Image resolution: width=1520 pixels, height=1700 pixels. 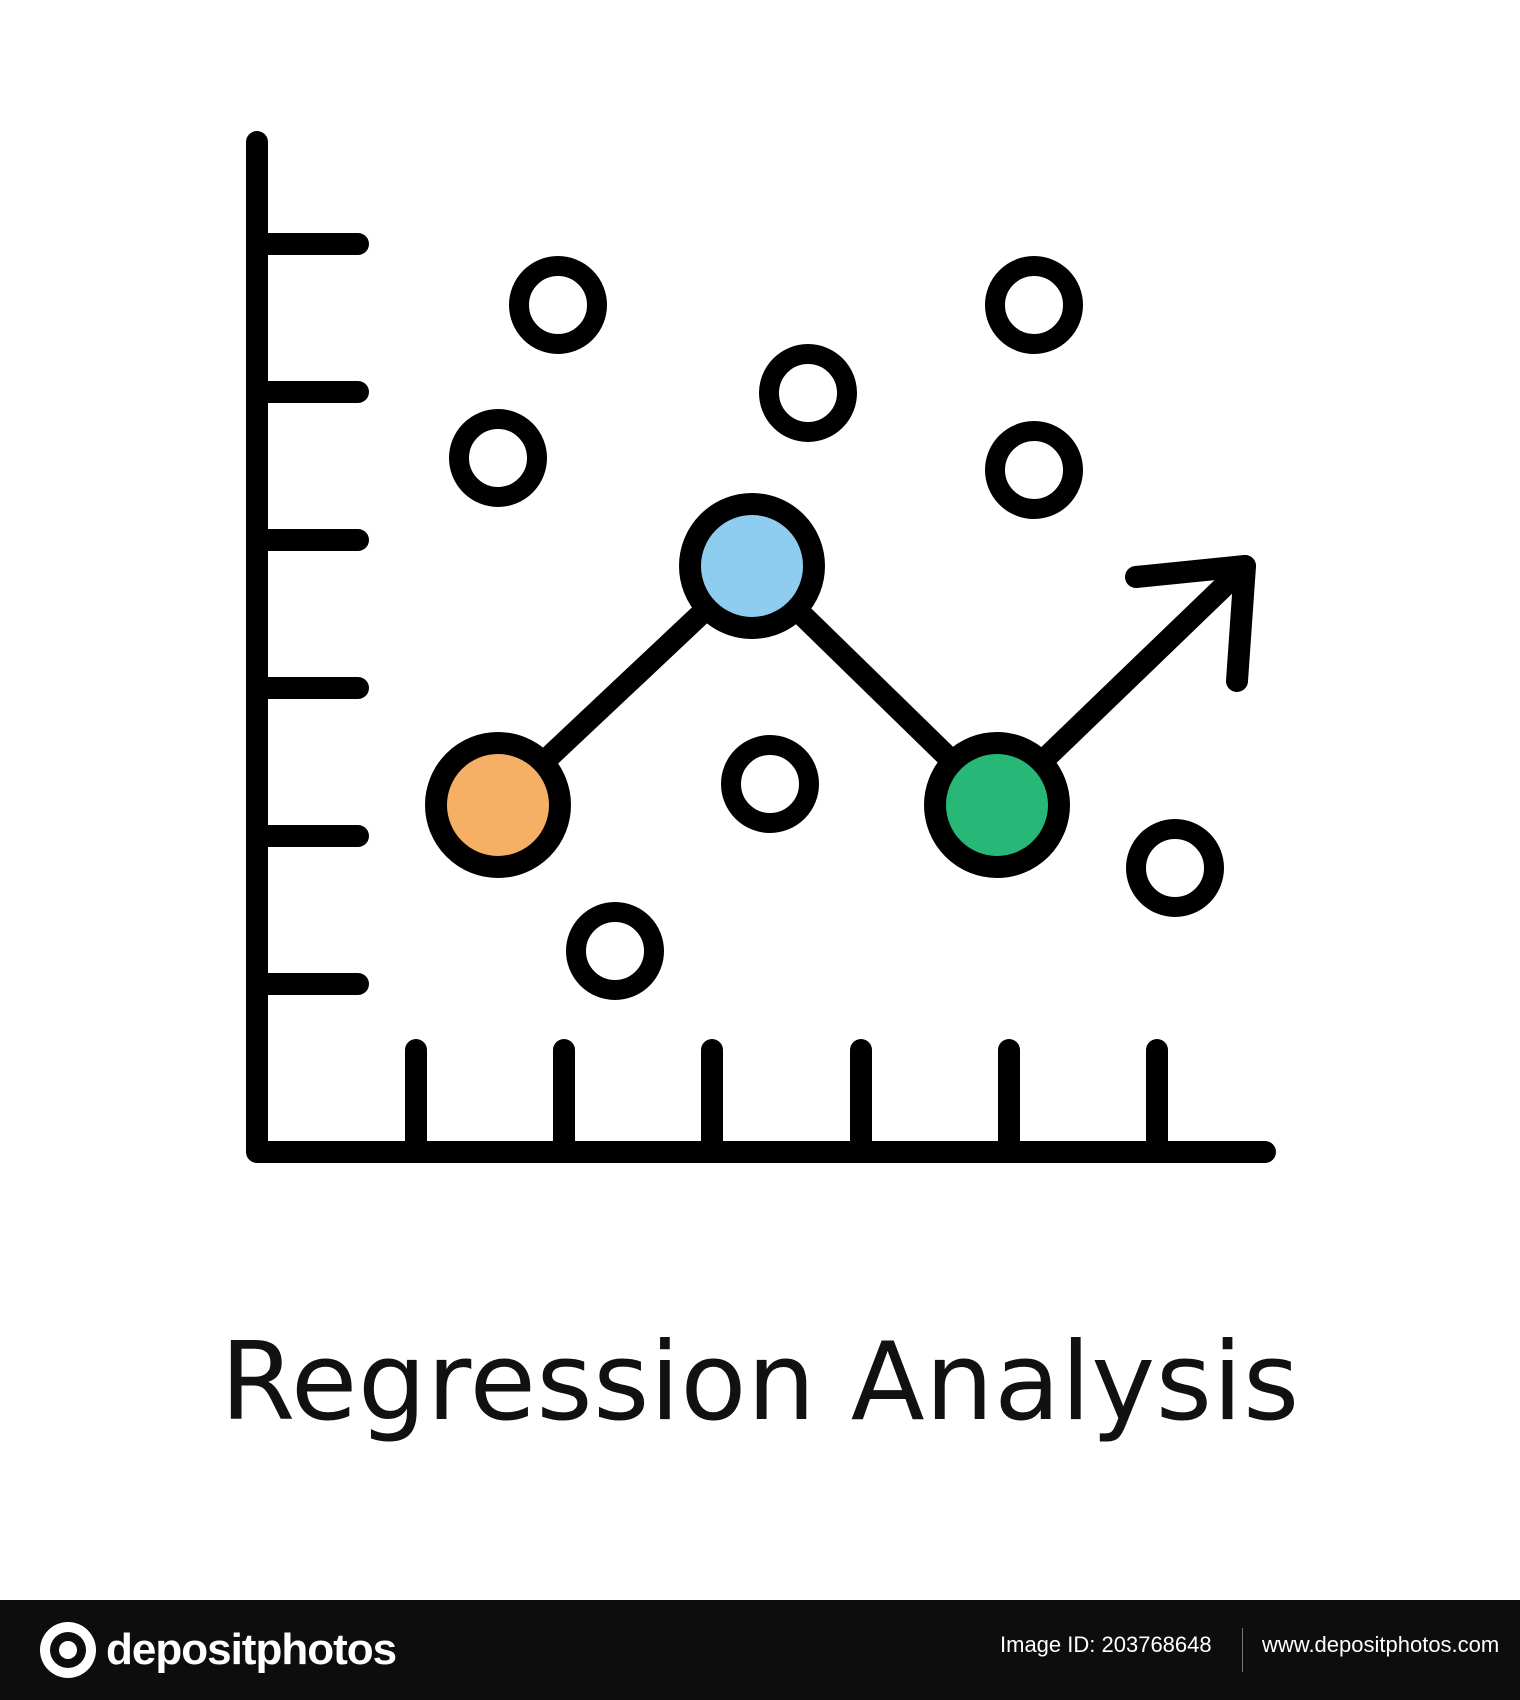 I want to click on trend-line, so click(x=871, y=685).